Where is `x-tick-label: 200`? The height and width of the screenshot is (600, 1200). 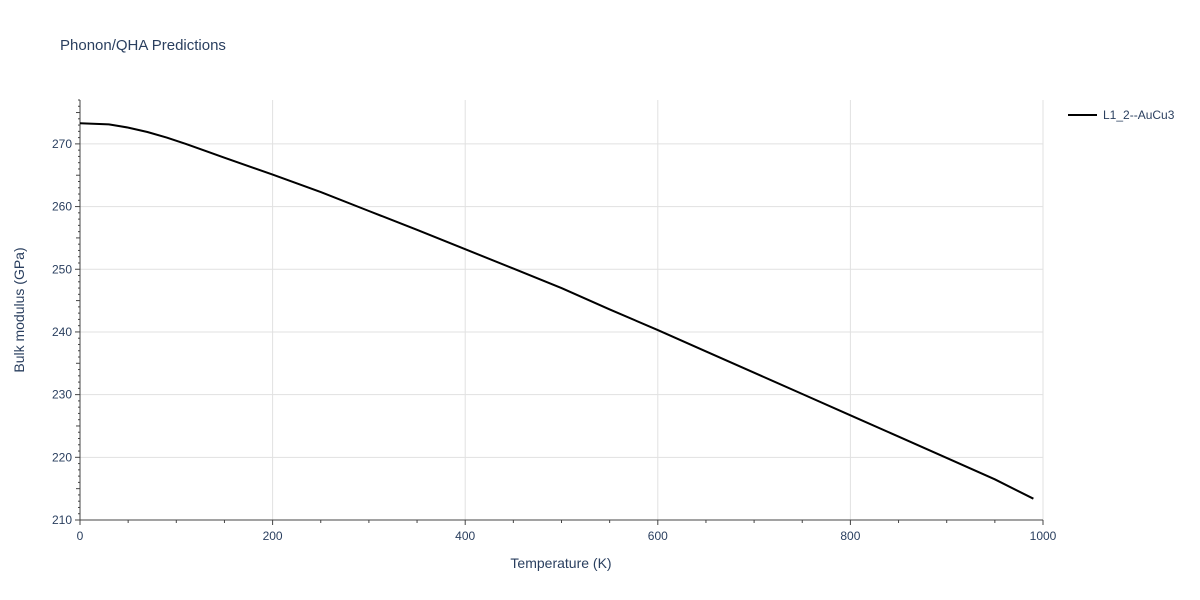
x-tick-label: 200 is located at coordinates (273, 536).